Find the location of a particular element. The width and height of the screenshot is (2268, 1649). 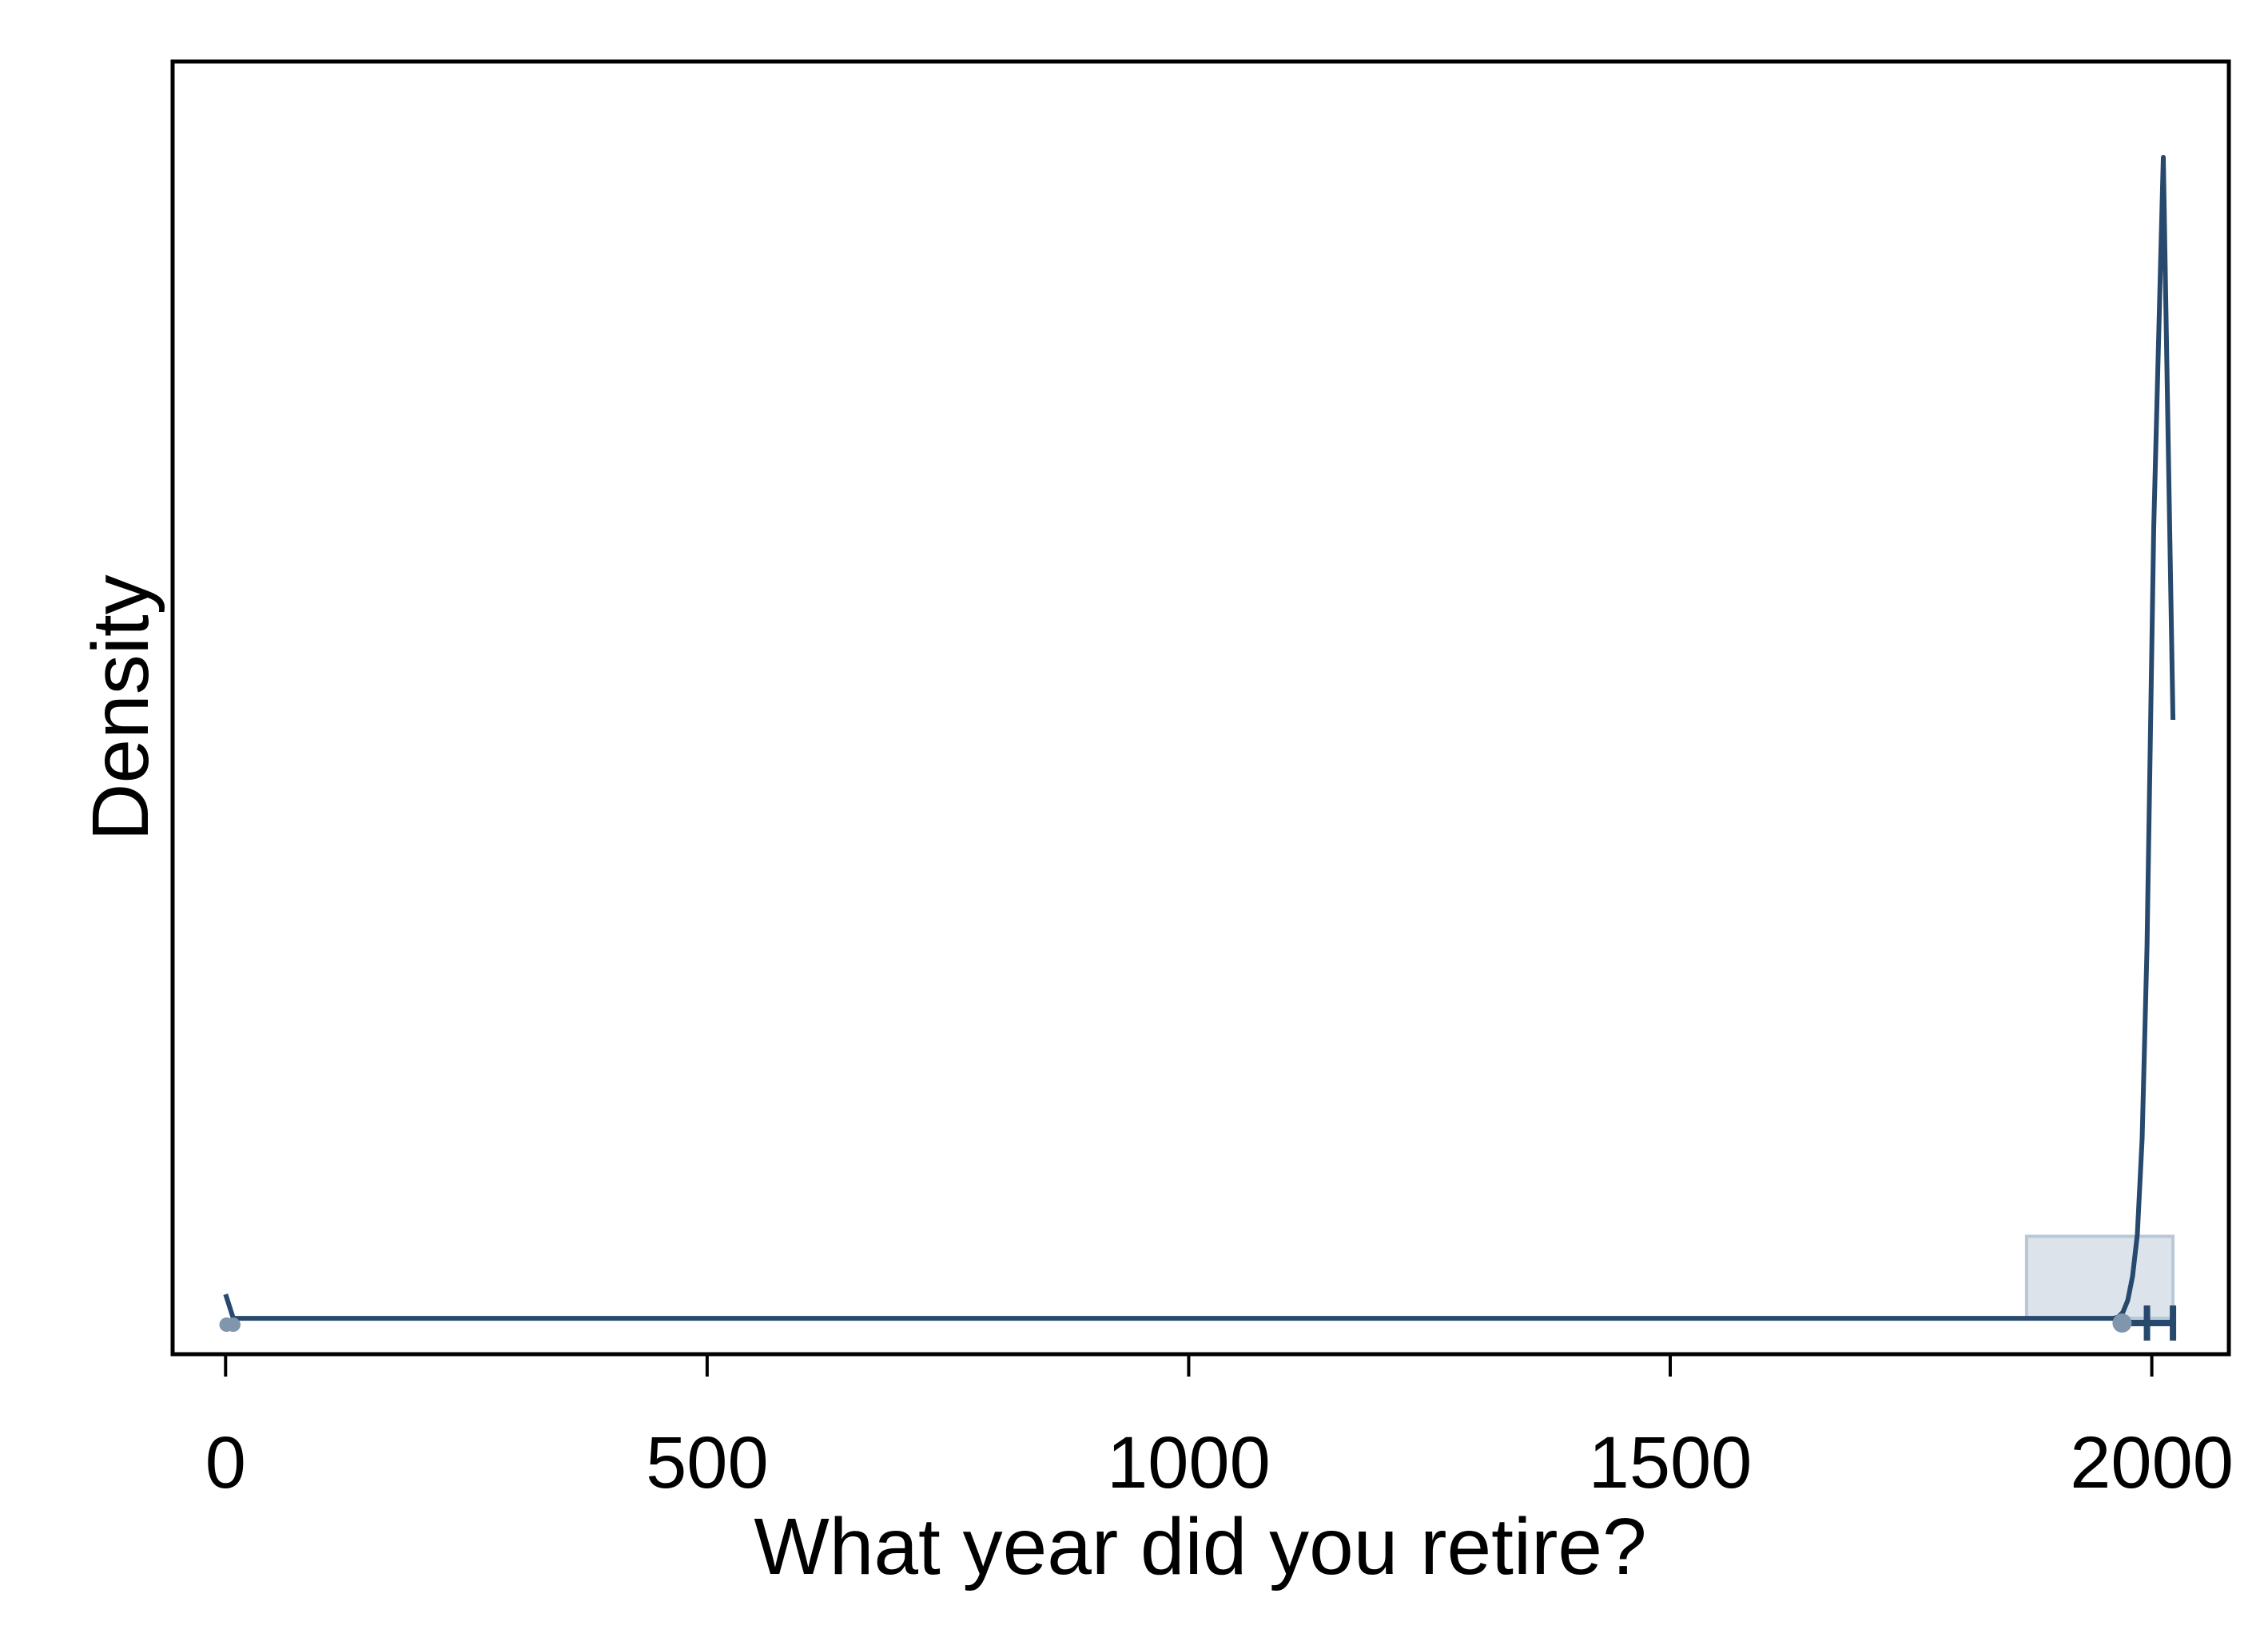

x-tick-label: 2000 is located at coordinates (2152, 1463).